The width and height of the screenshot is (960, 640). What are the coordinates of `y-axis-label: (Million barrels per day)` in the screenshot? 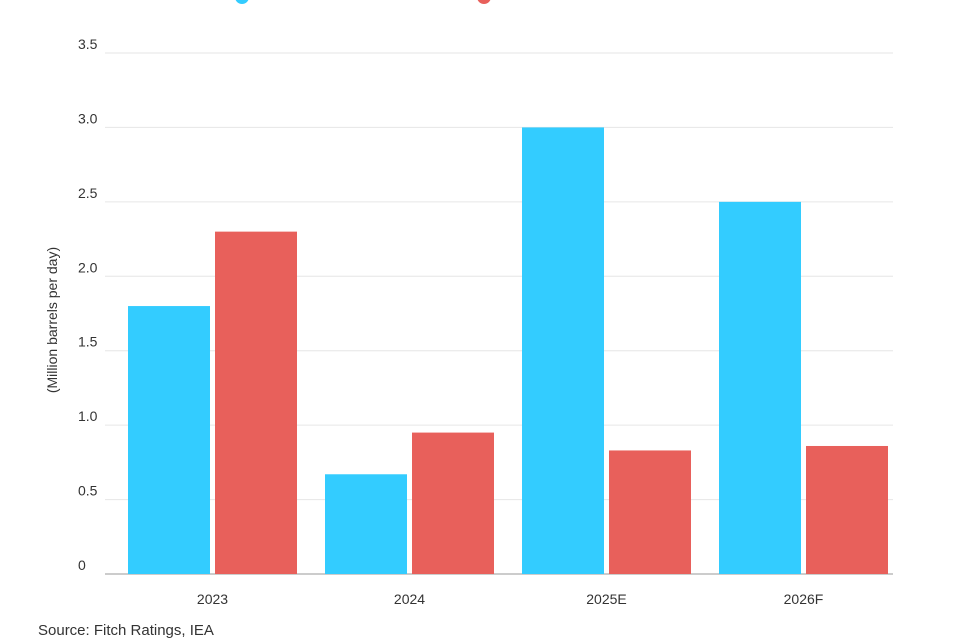 It's located at (52, 320).